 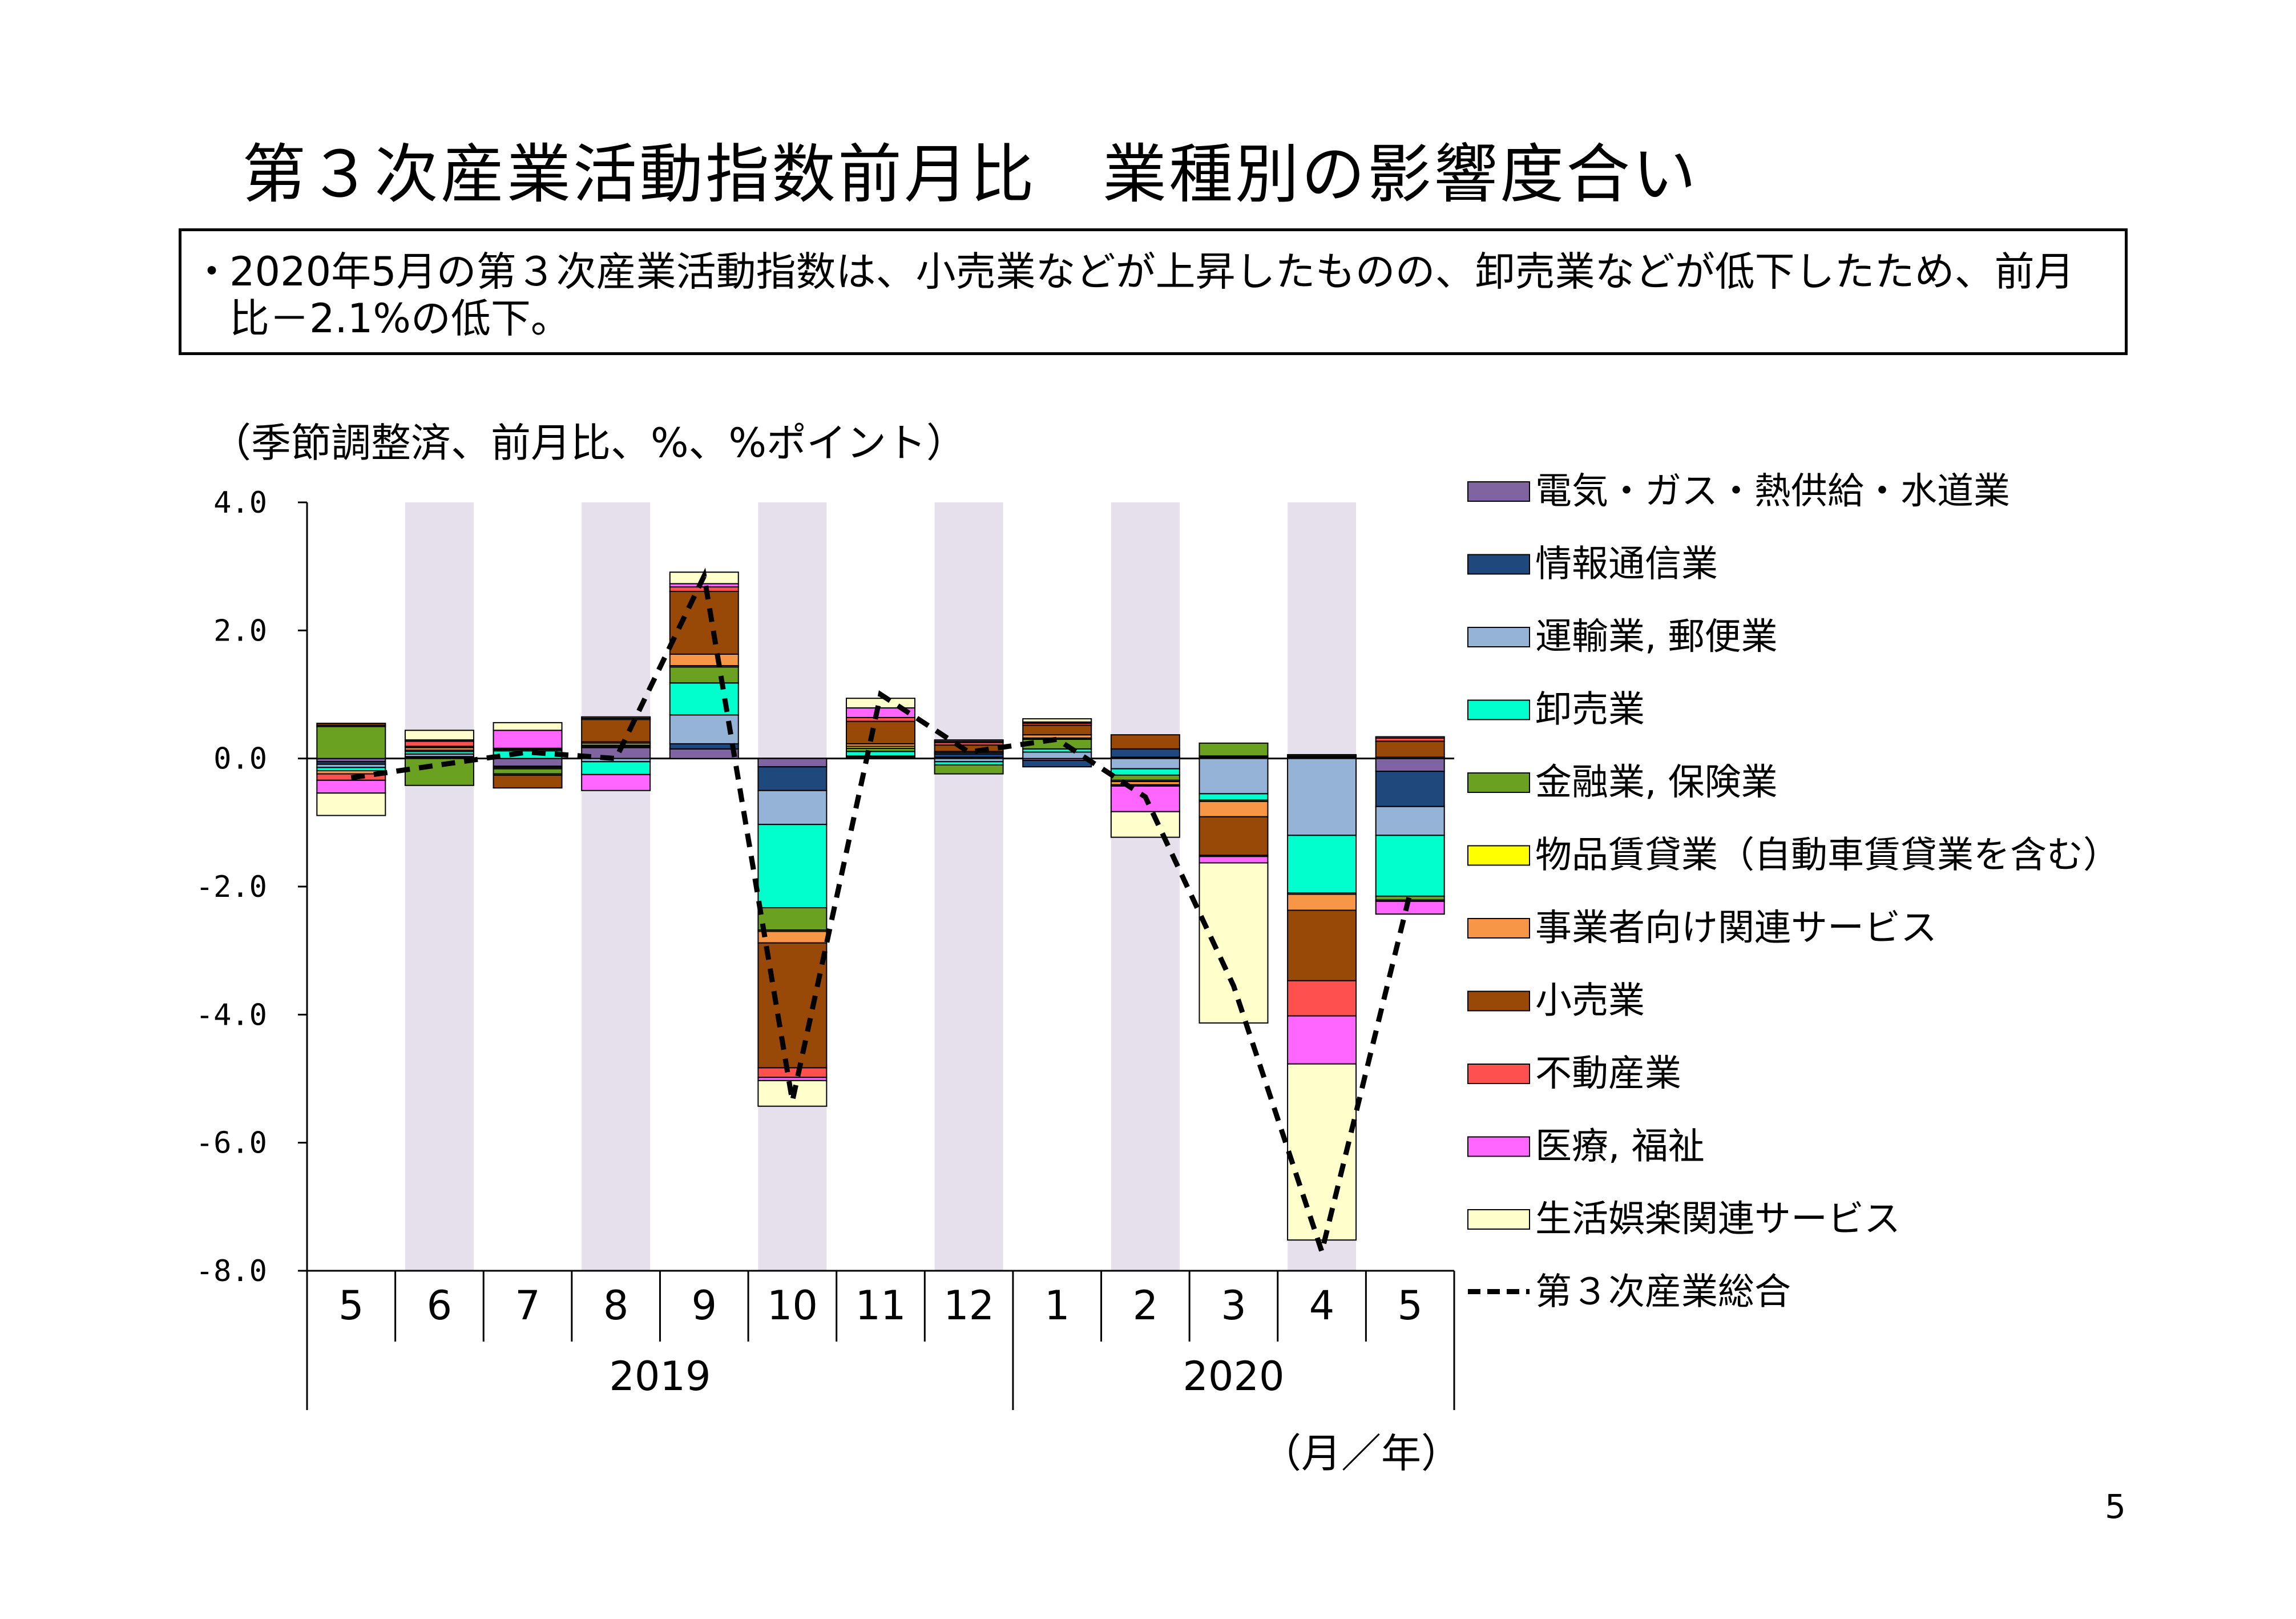 What do you see at coordinates (792, 937) in the screenshot?
I see `bar-segment-s6-c5` at bounding box center [792, 937].